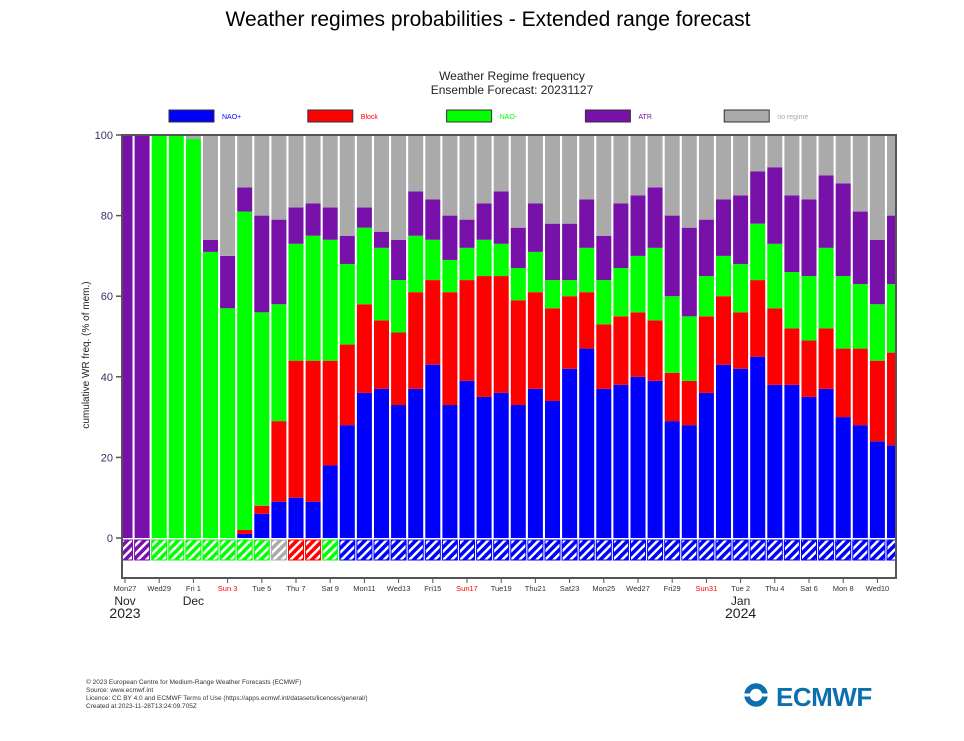  What do you see at coordinates (792, 300) in the screenshot?
I see `bar-nao--2024-01-05` at bounding box center [792, 300].